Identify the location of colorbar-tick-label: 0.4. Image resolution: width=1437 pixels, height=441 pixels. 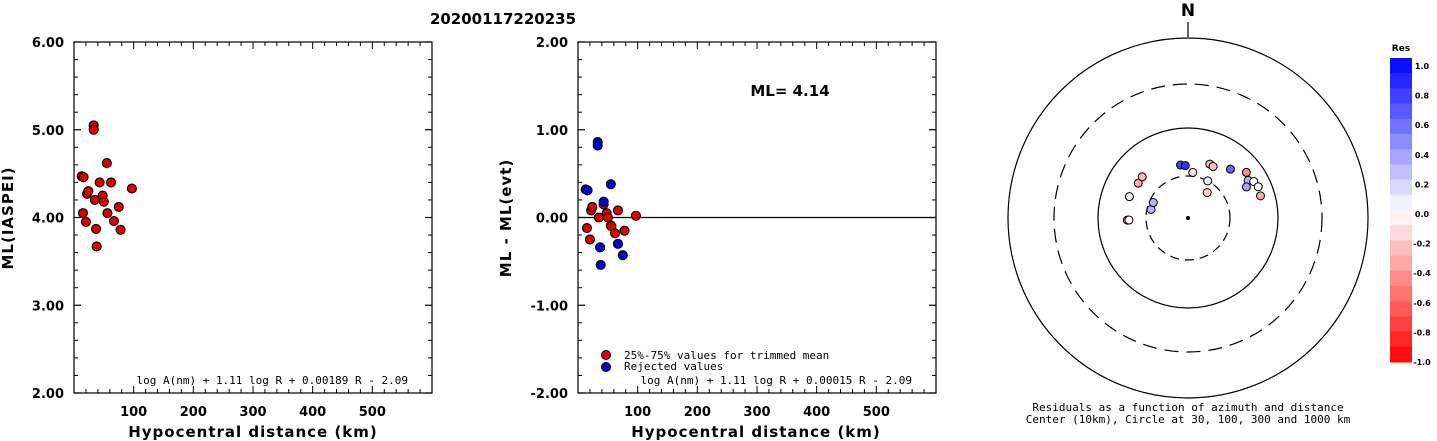
(1422, 155).